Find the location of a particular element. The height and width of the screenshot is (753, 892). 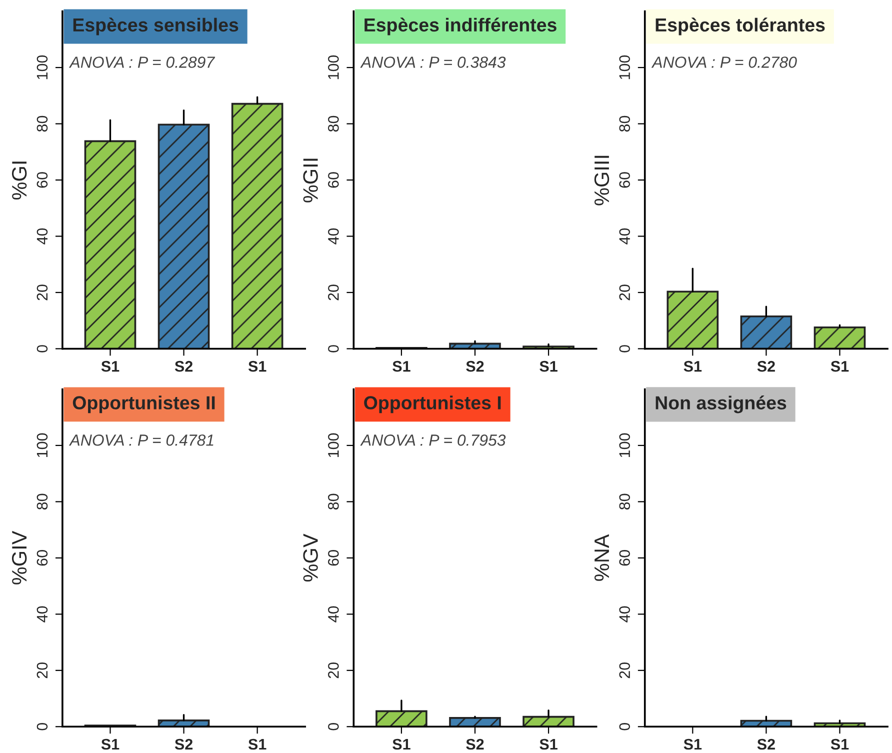

chart-title: Espèces tolérantes is located at coordinates (740, 27).